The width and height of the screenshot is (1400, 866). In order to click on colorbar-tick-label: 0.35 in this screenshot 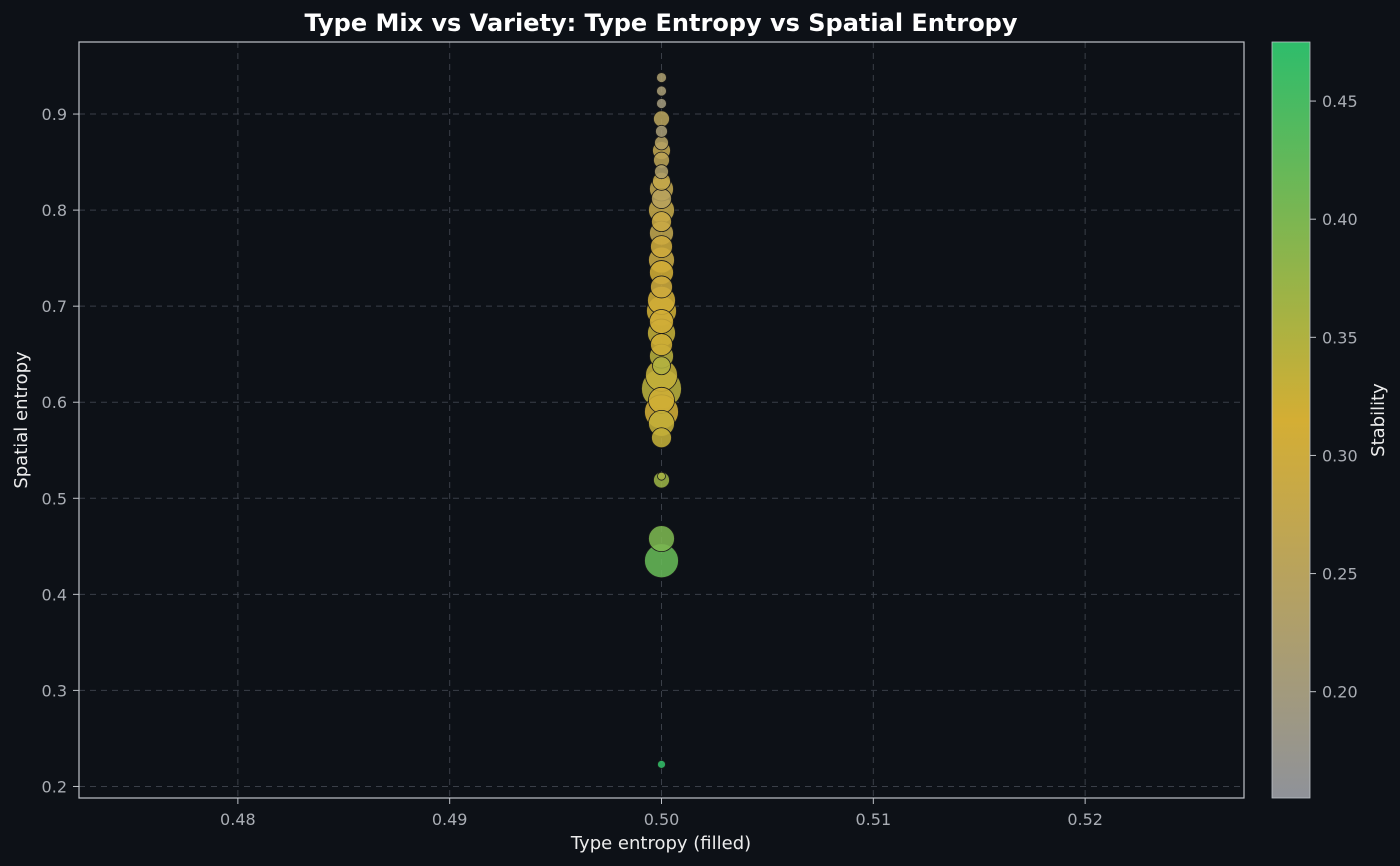, I will do `click(1340, 337)`.